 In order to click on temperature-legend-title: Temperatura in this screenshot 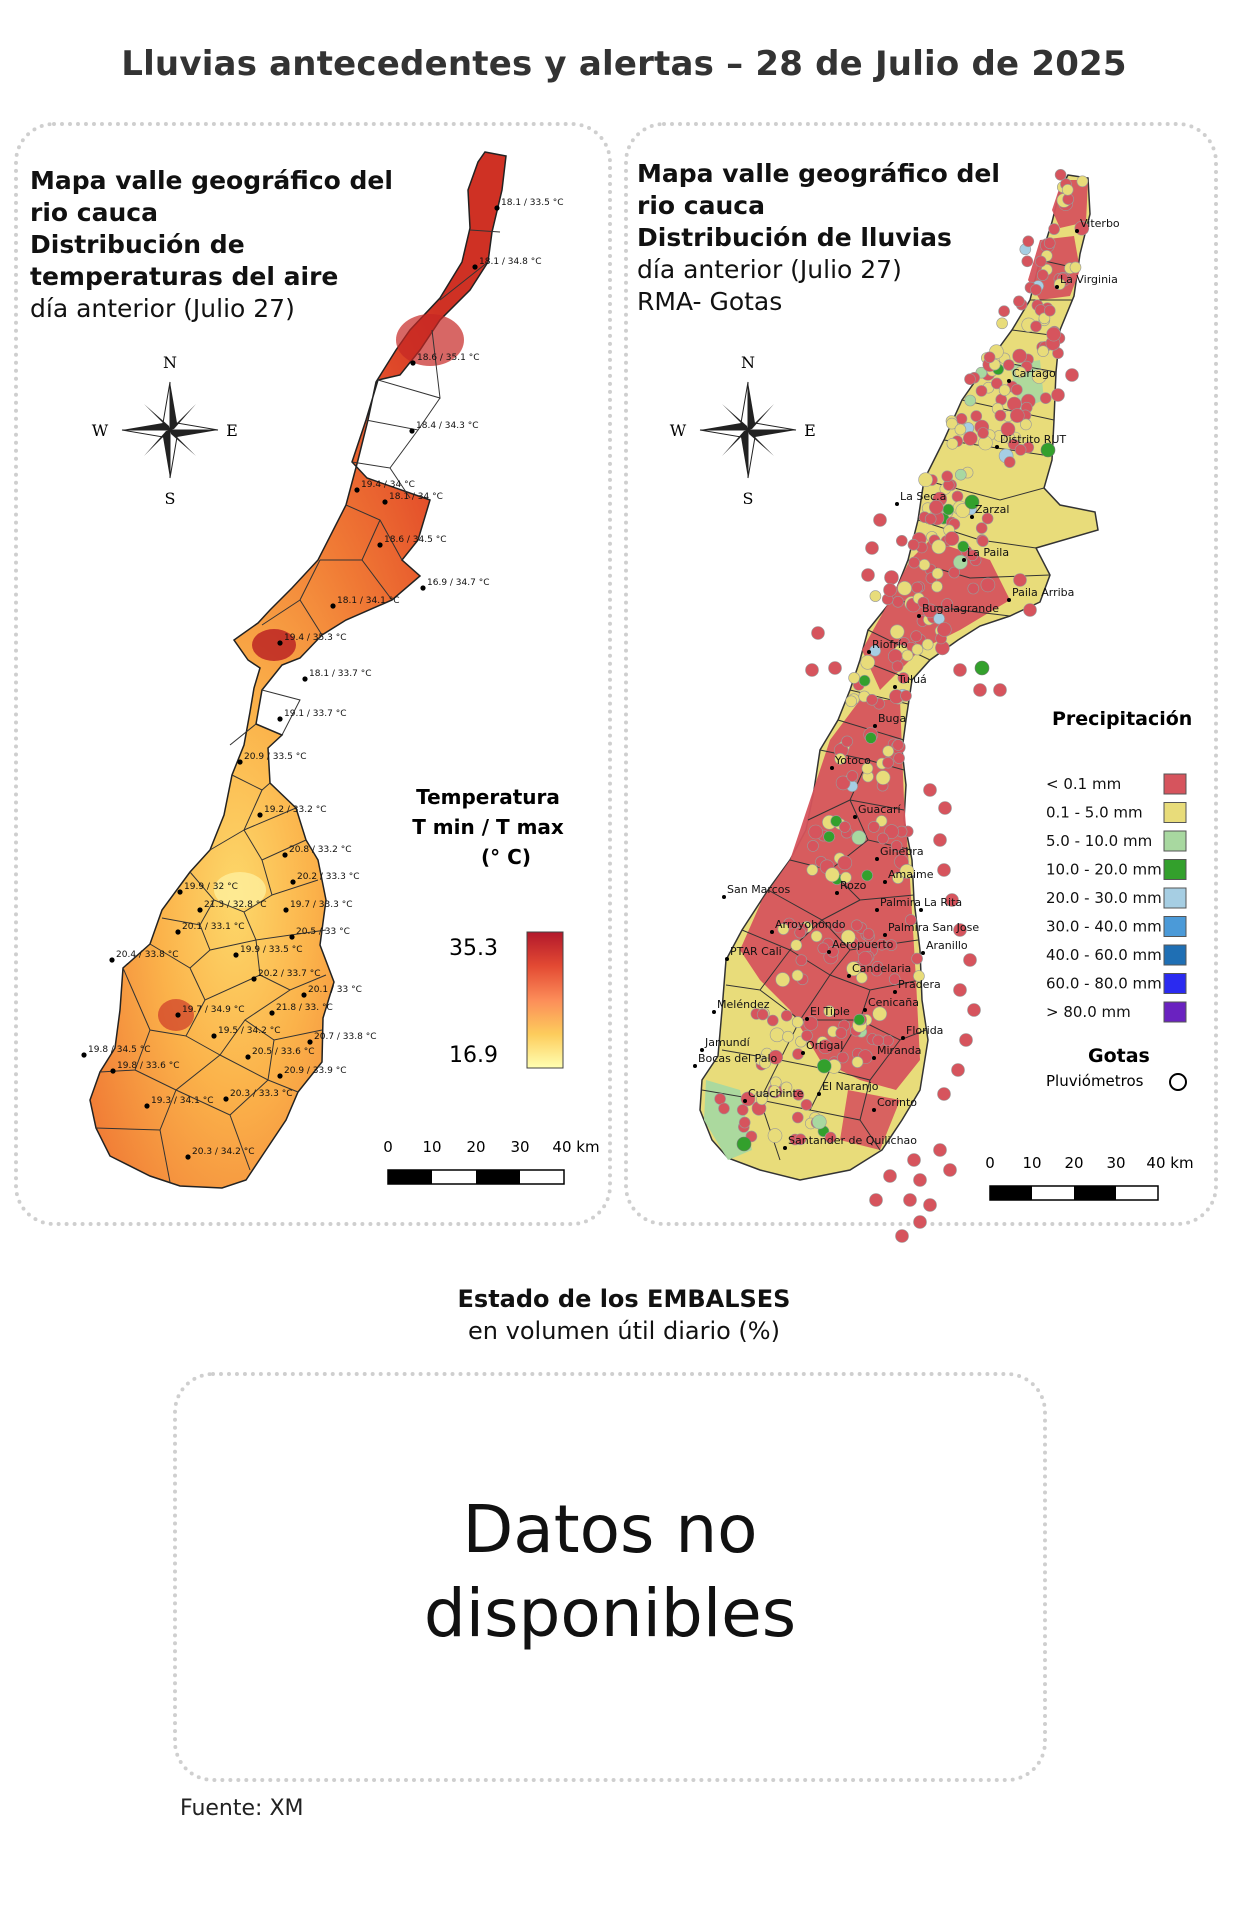, I will do `click(488, 797)`.